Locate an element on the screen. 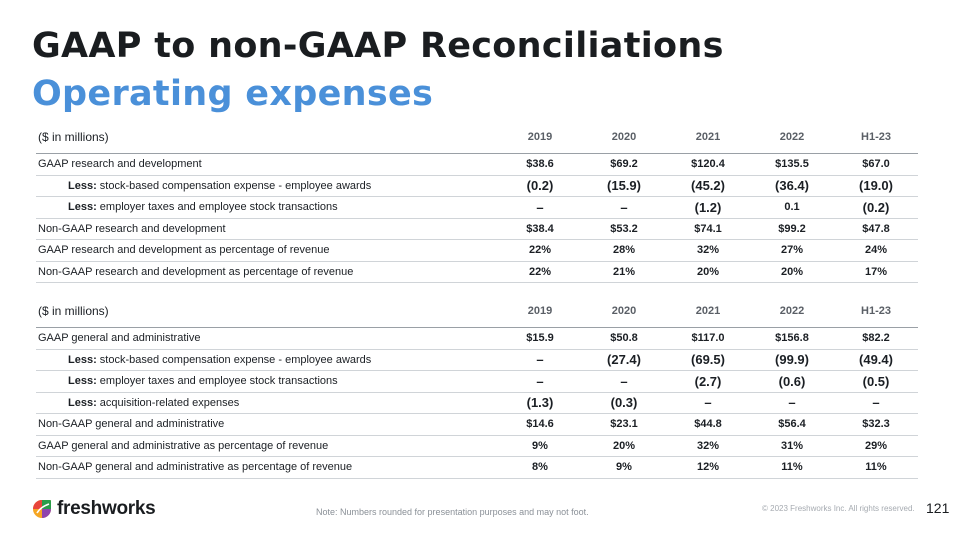 The width and height of the screenshot is (960, 540). table-cell: (0.6) is located at coordinates (792, 381).